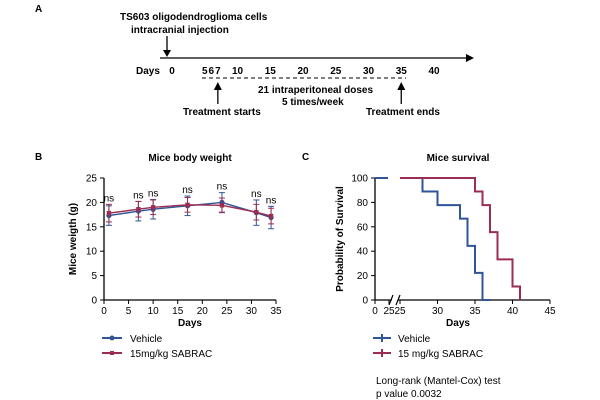 Image resolution: width=600 pixels, height=400 pixels. I want to click on chart-b-ytick-25: 25, so click(92, 179).